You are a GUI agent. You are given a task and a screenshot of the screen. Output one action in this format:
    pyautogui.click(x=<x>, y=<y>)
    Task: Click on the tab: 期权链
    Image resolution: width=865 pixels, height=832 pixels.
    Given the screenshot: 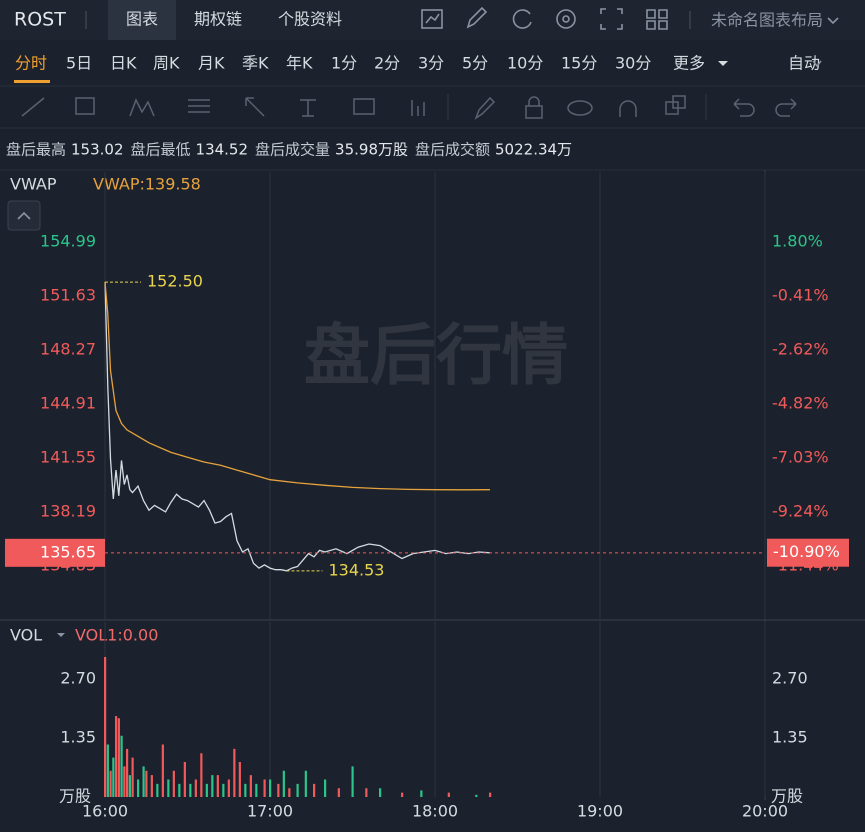 What is the action you would take?
    pyautogui.click(x=218, y=19)
    